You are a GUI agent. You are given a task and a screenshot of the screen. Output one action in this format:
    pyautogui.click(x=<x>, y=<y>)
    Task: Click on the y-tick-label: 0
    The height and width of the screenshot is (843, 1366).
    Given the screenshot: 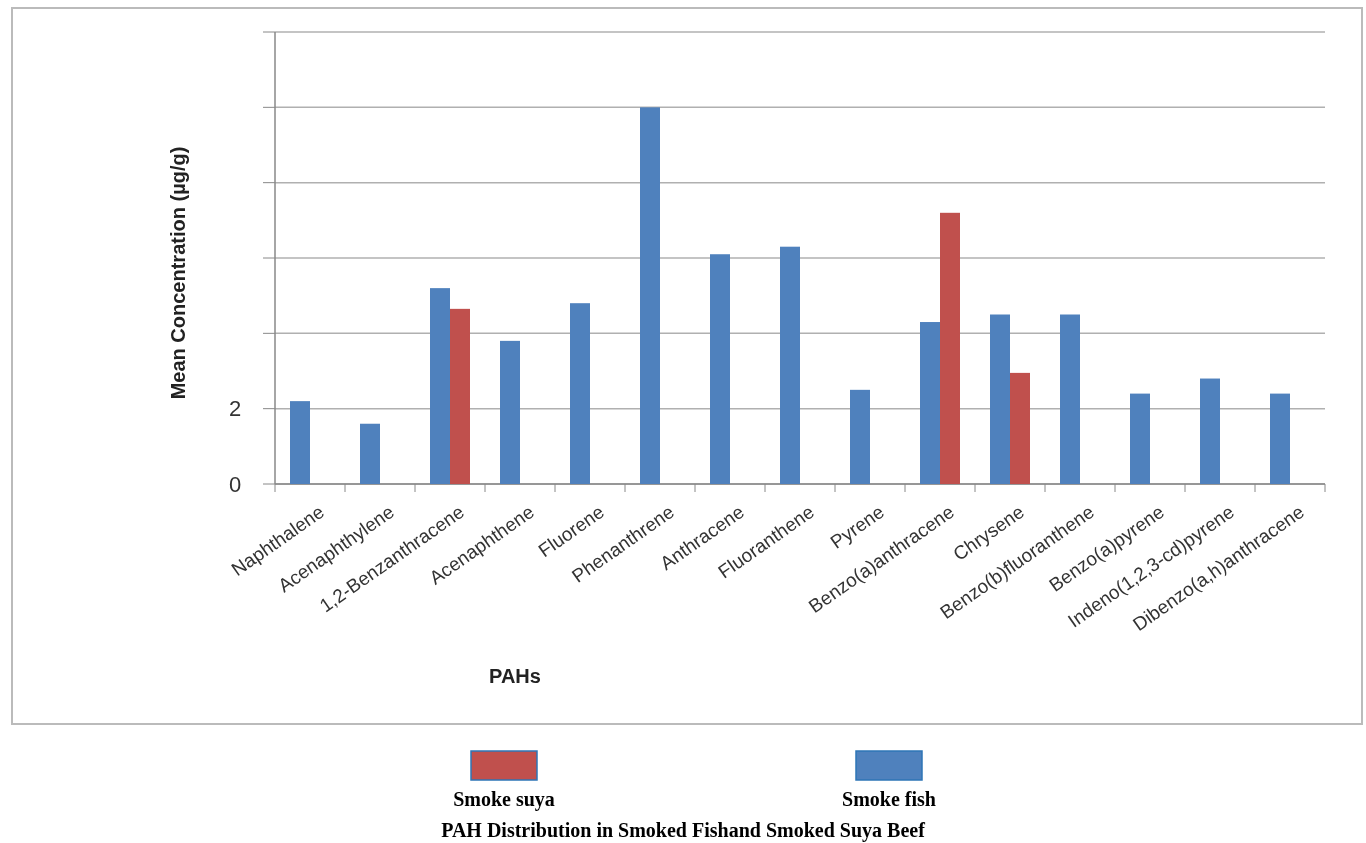 What is the action you would take?
    pyautogui.click(x=235, y=484)
    